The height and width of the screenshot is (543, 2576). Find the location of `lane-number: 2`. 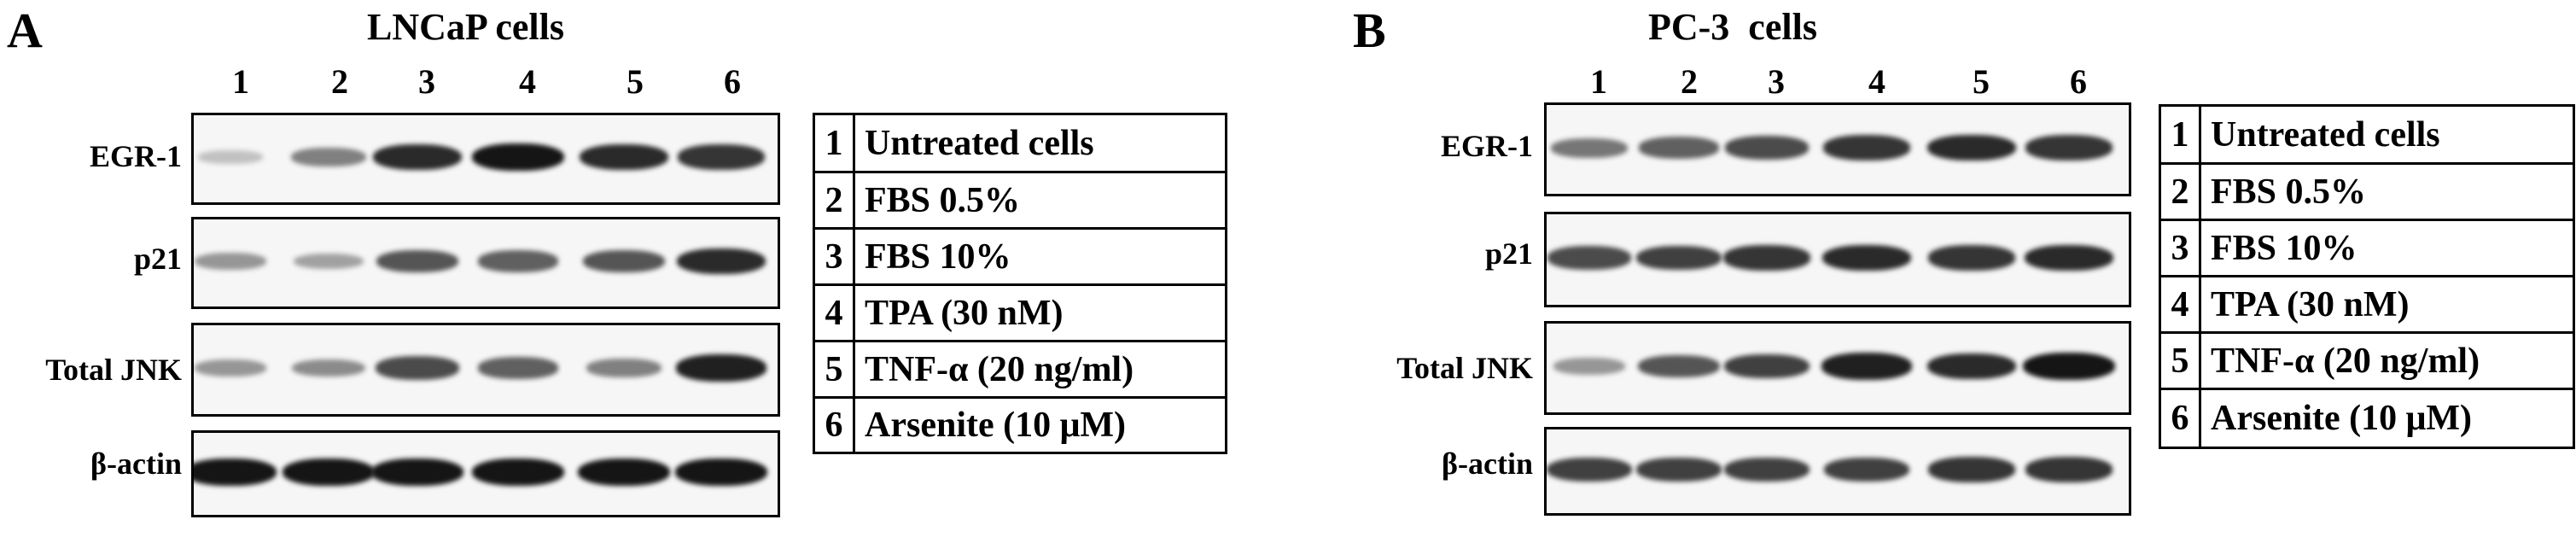

lane-number: 2 is located at coordinates (339, 81).